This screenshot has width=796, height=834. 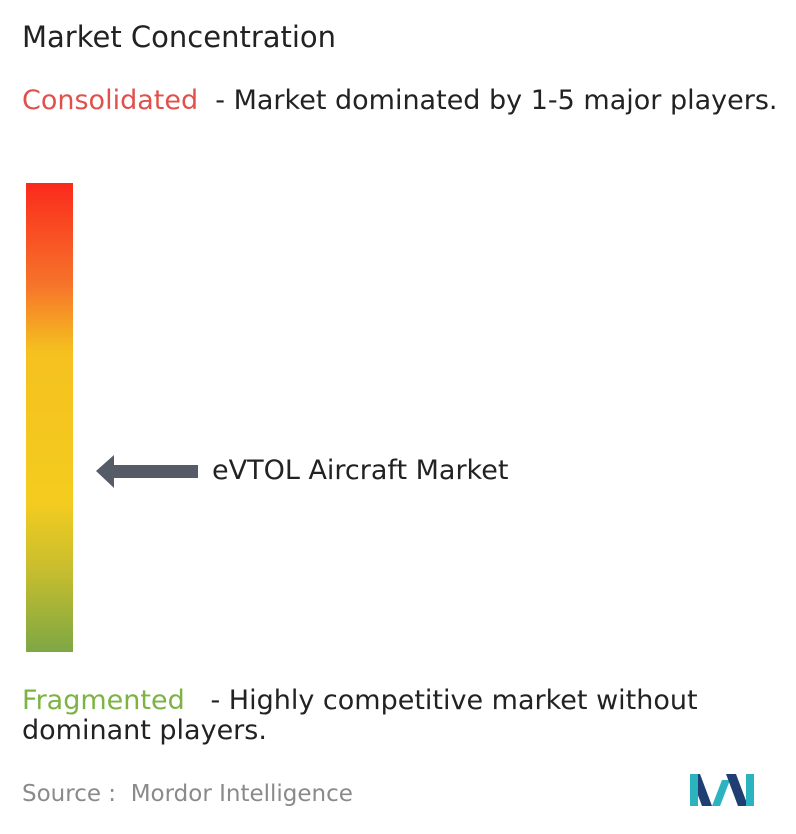 What do you see at coordinates (49, 417) in the screenshot?
I see `concentration-scale` at bounding box center [49, 417].